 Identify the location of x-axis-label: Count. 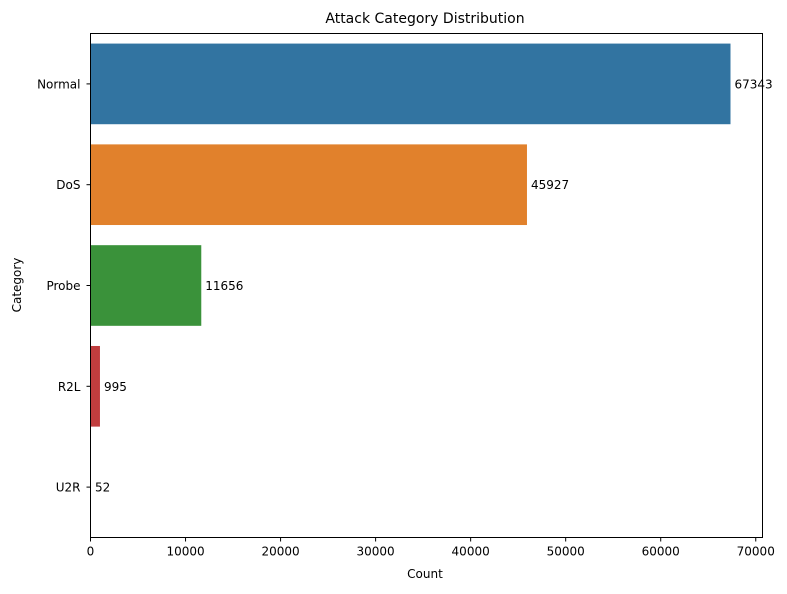
(425, 574).